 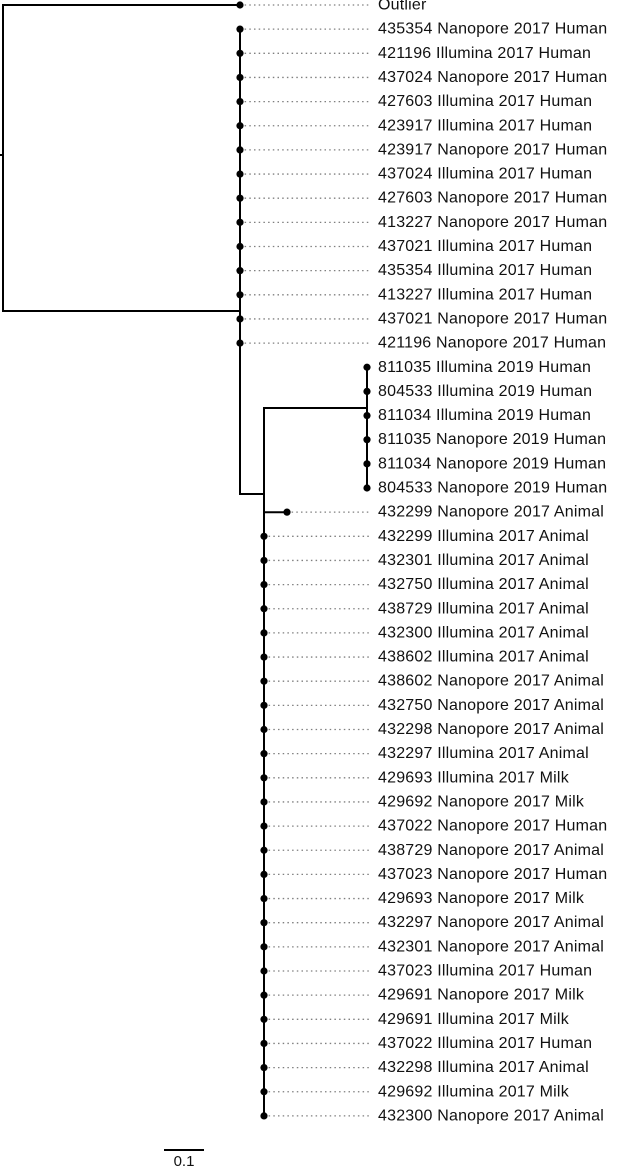 What do you see at coordinates (491, 1115) in the screenshot?
I see `tip-label: 432300 Nanopore 2017 Animal` at bounding box center [491, 1115].